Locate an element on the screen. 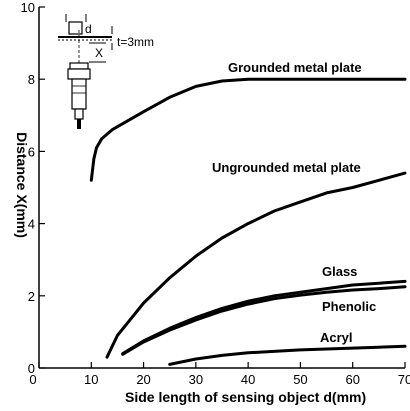  inset-sensor-body is located at coordinates (79, 94).